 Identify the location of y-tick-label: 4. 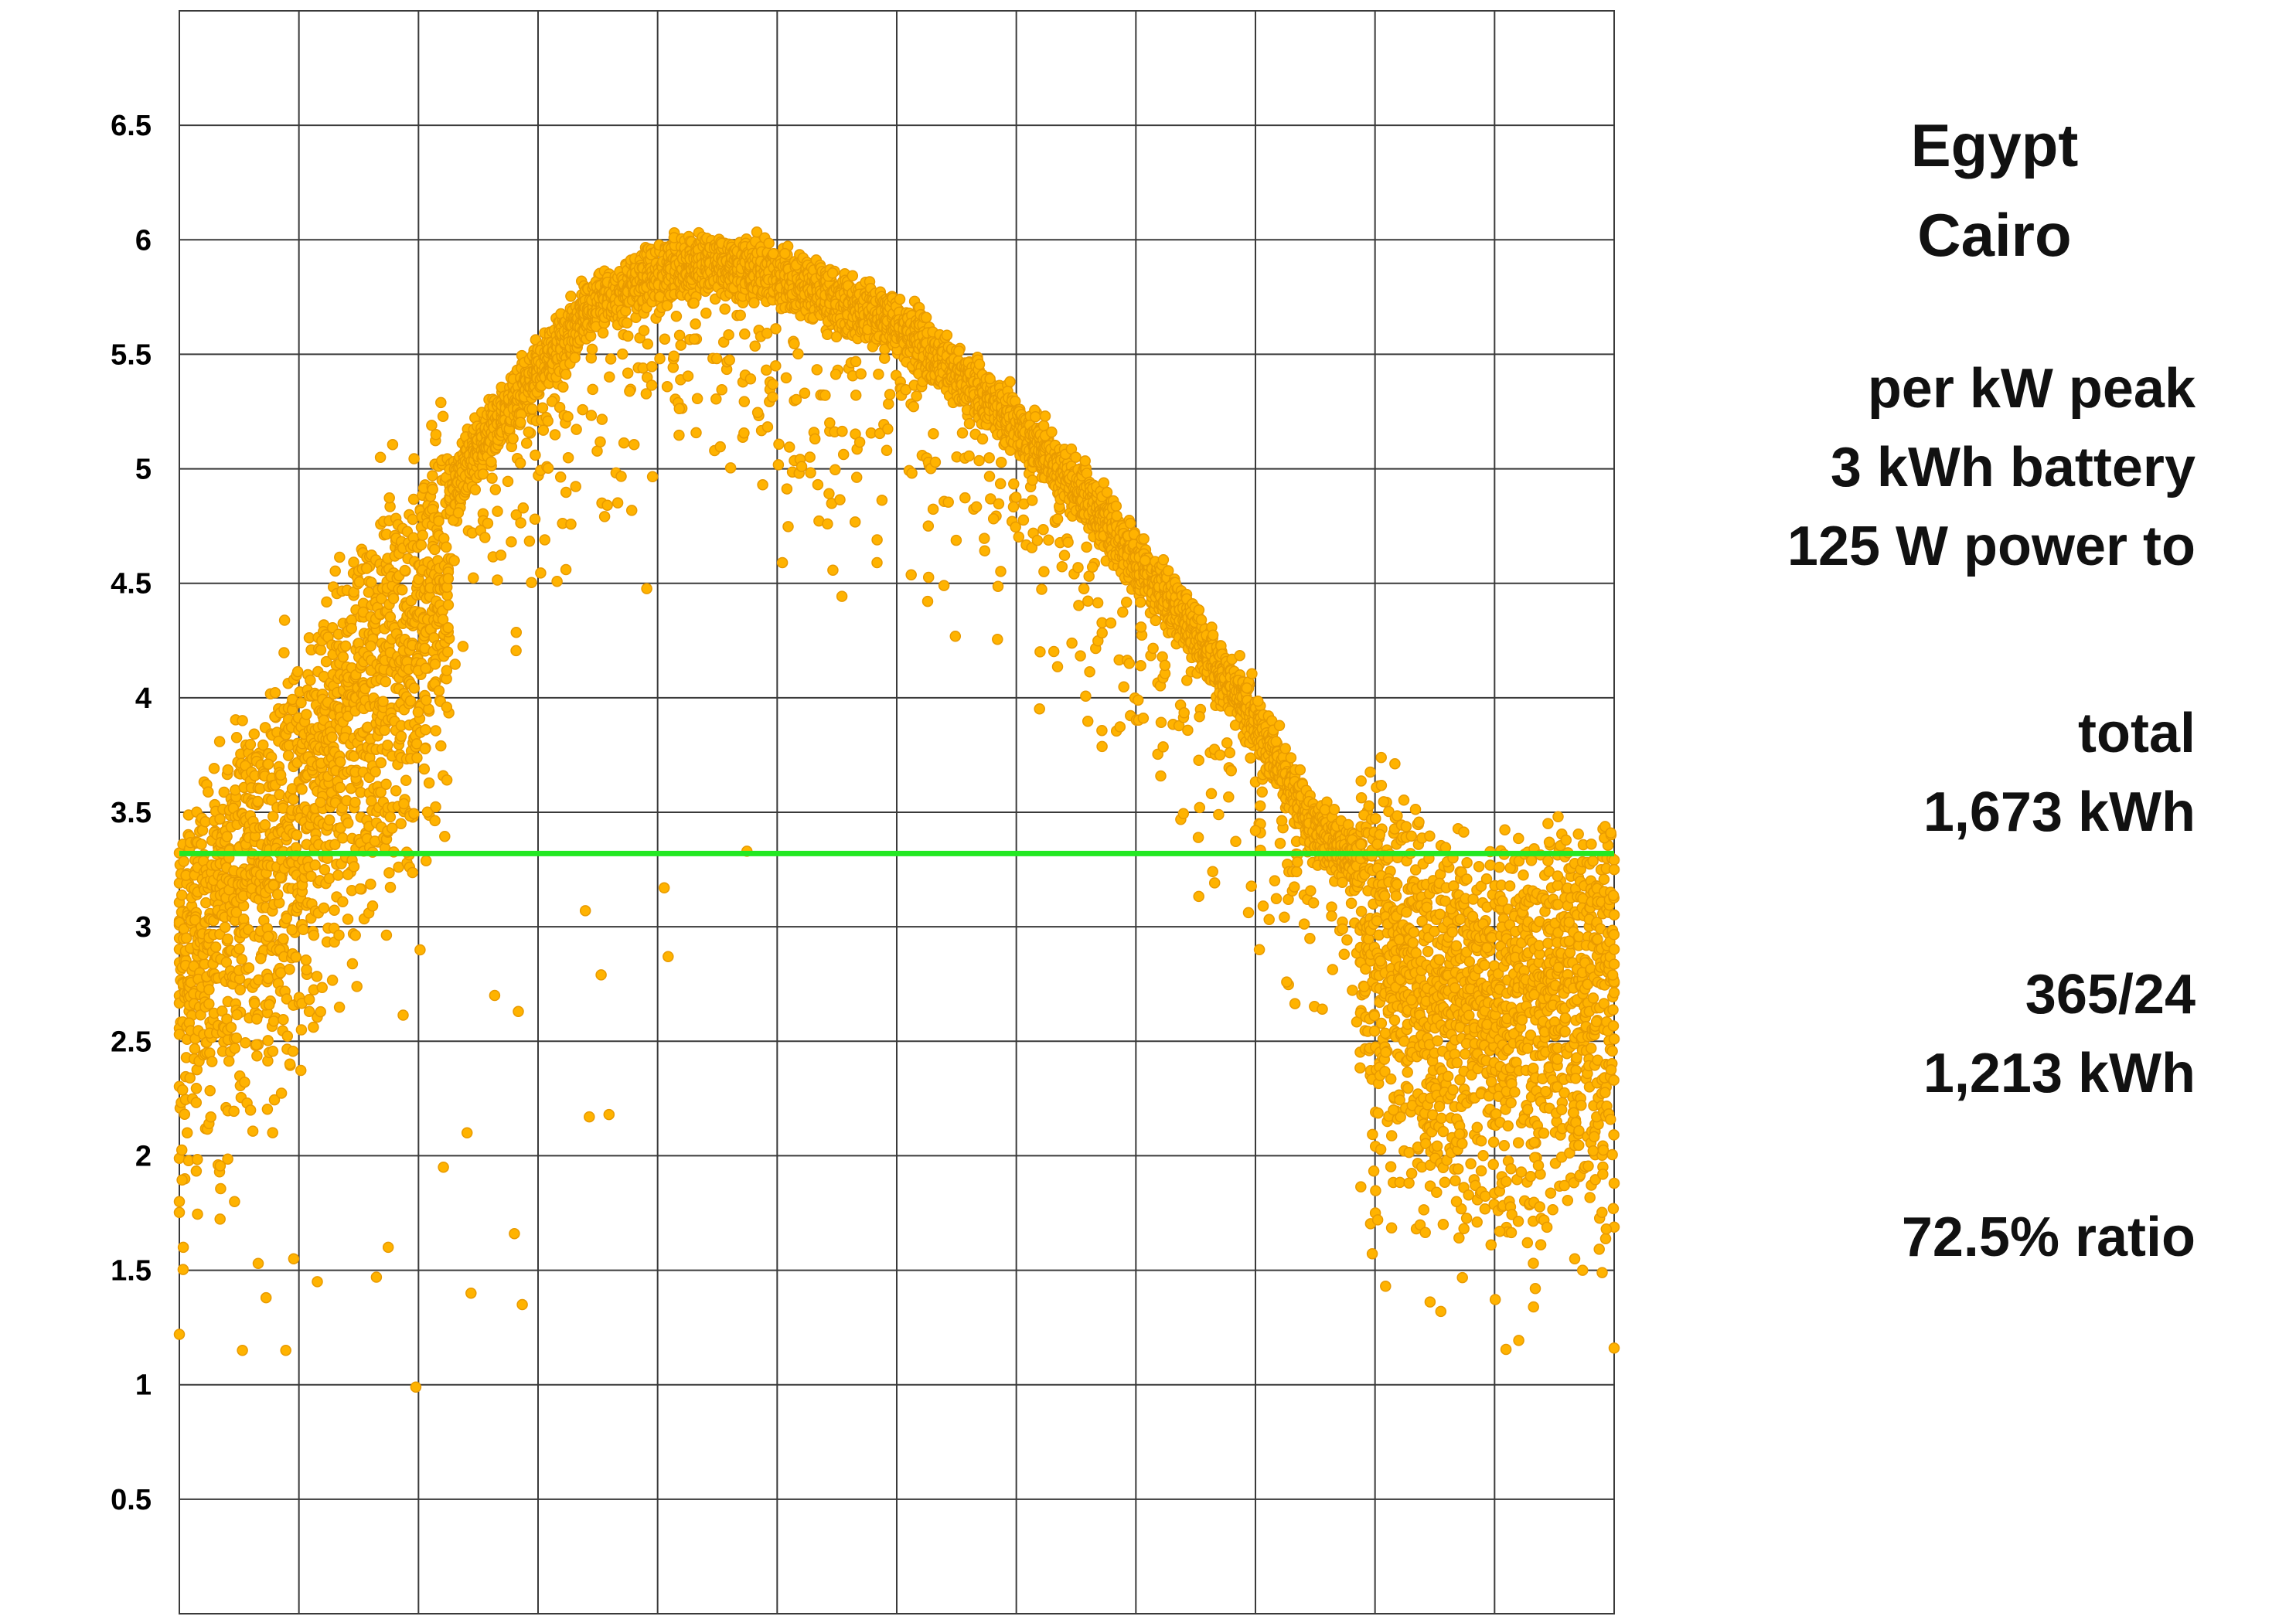
(143, 698).